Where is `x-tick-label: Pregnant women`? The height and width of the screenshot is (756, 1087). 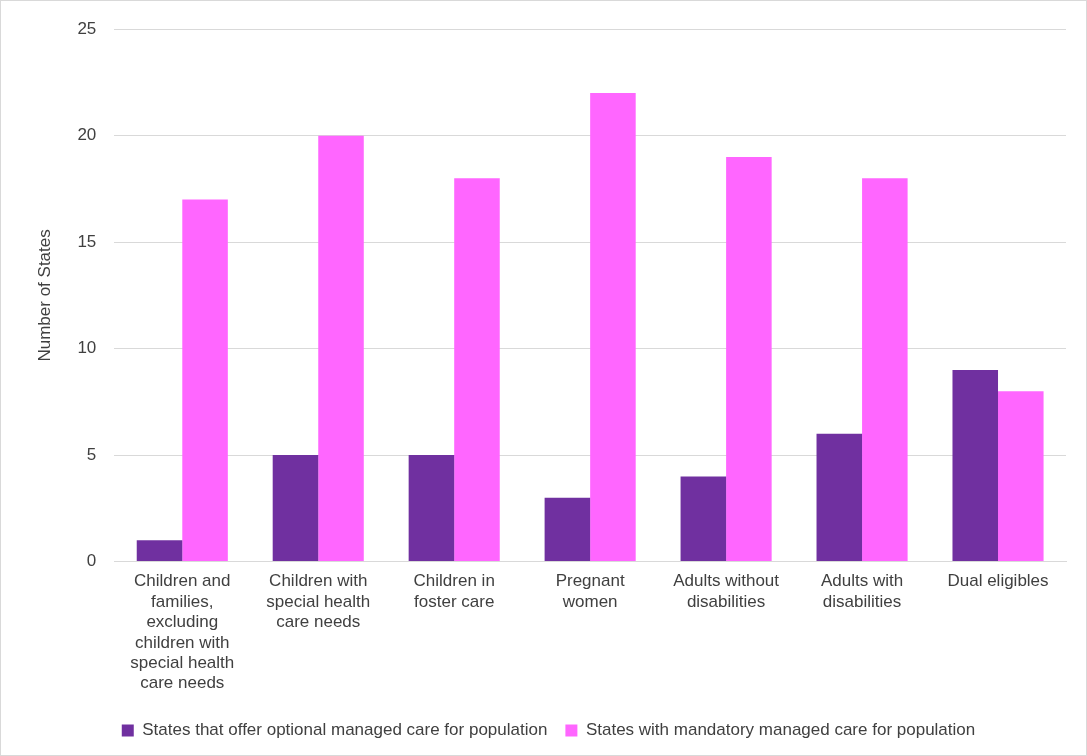
x-tick-label: Pregnant women is located at coordinates (590, 591).